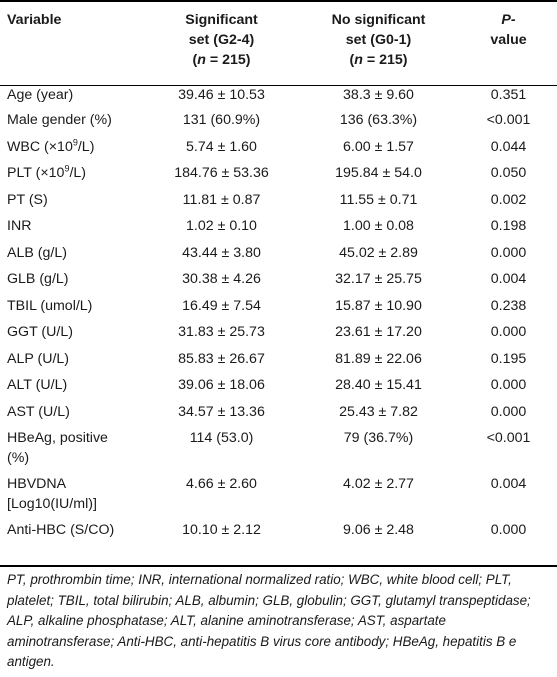  Describe the element at coordinates (221, 305) in the screenshot. I see `cell-significant: 16.49 ± 7.54` at that location.